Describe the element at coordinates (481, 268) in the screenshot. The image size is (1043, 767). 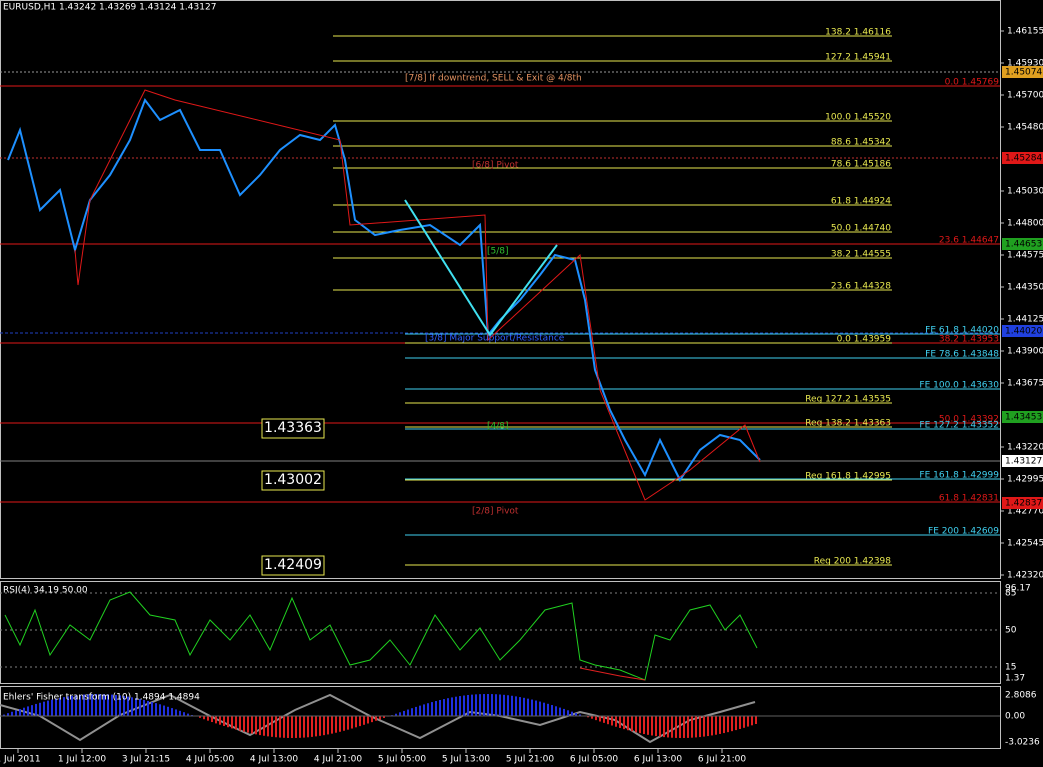
I see `zigzag` at that location.